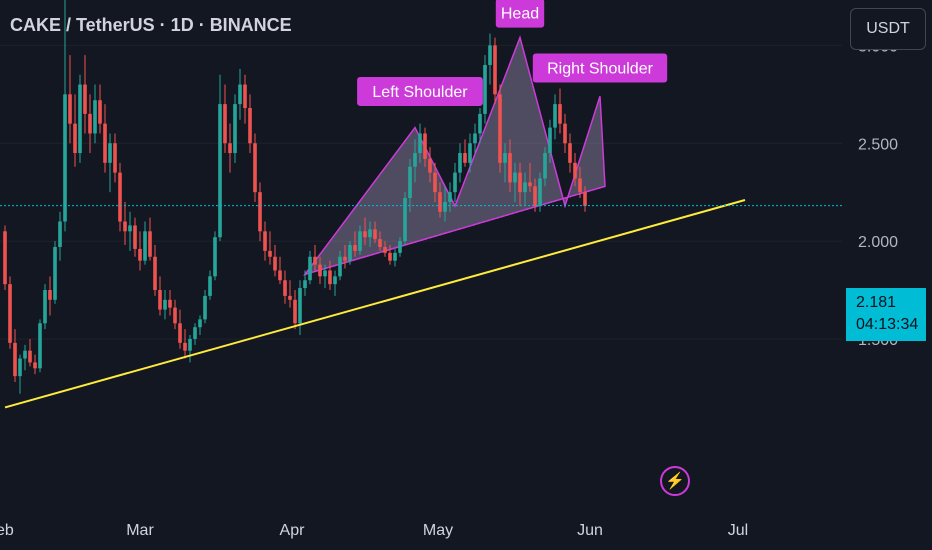 The width and height of the screenshot is (932, 550). What do you see at coordinates (738, 530) in the screenshot?
I see `x-tick-label: Jul` at bounding box center [738, 530].